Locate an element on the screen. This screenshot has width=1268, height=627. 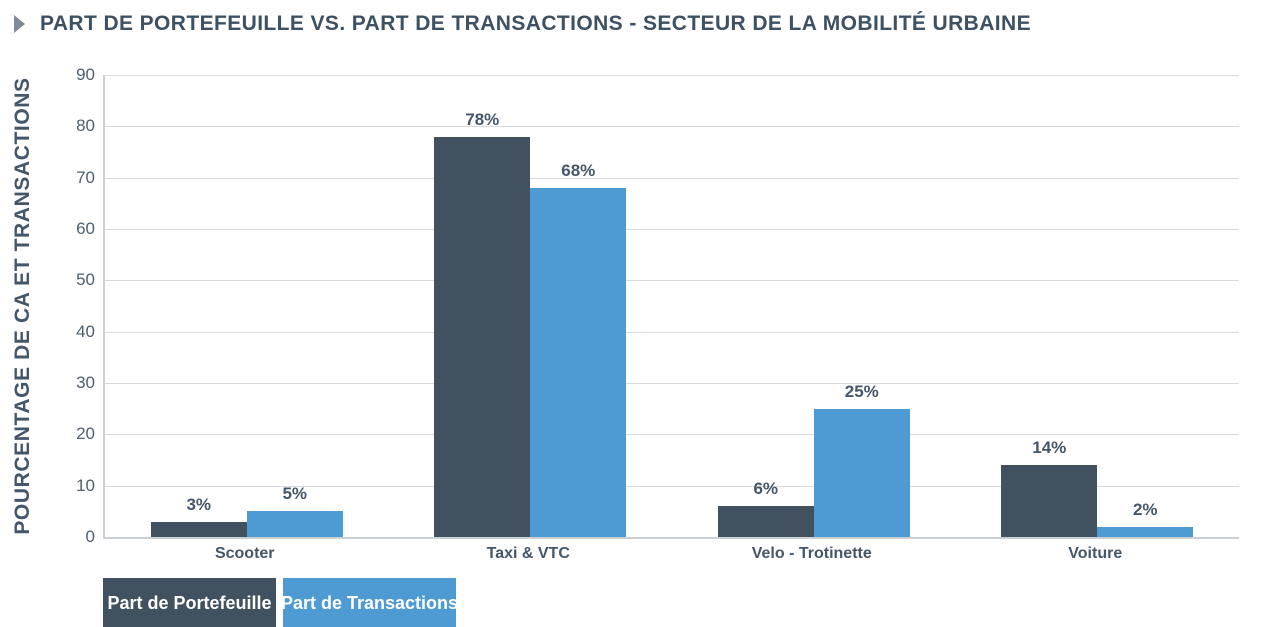
y-tick-80: 80 is located at coordinates (85, 126).